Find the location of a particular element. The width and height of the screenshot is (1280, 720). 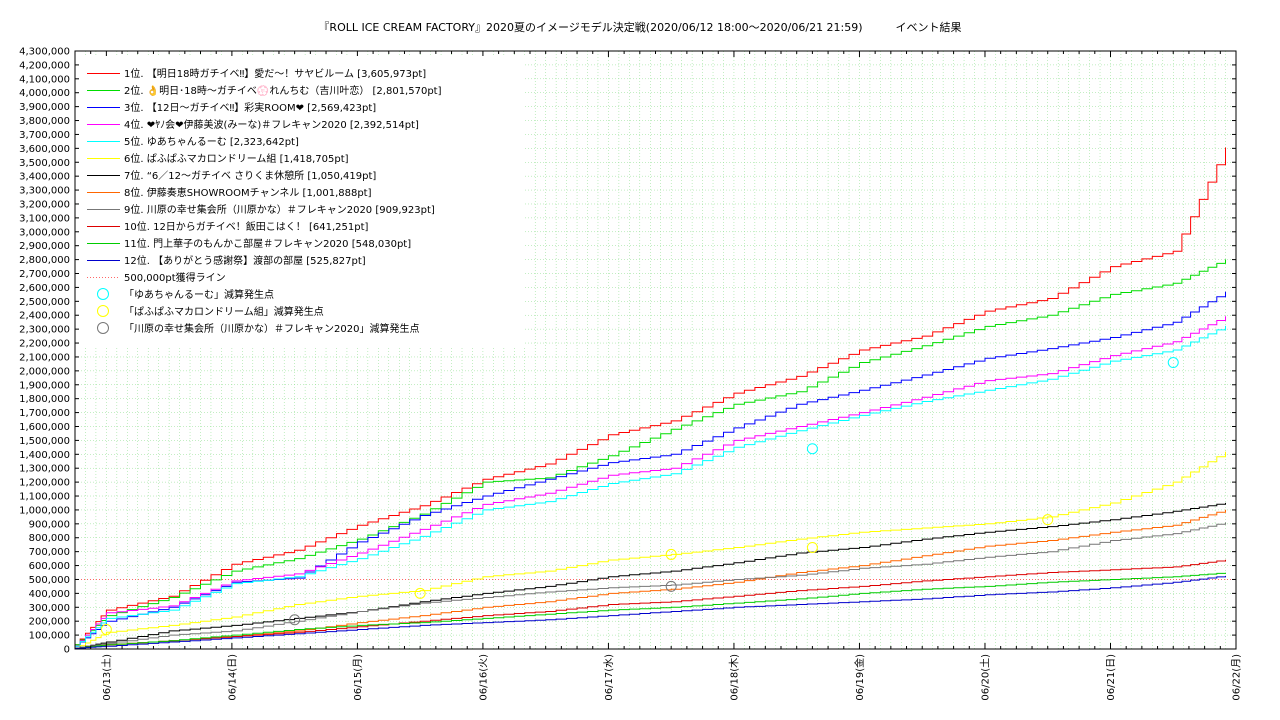

y-tick-label: 2,900,000 is located at coordinates (44, 246).